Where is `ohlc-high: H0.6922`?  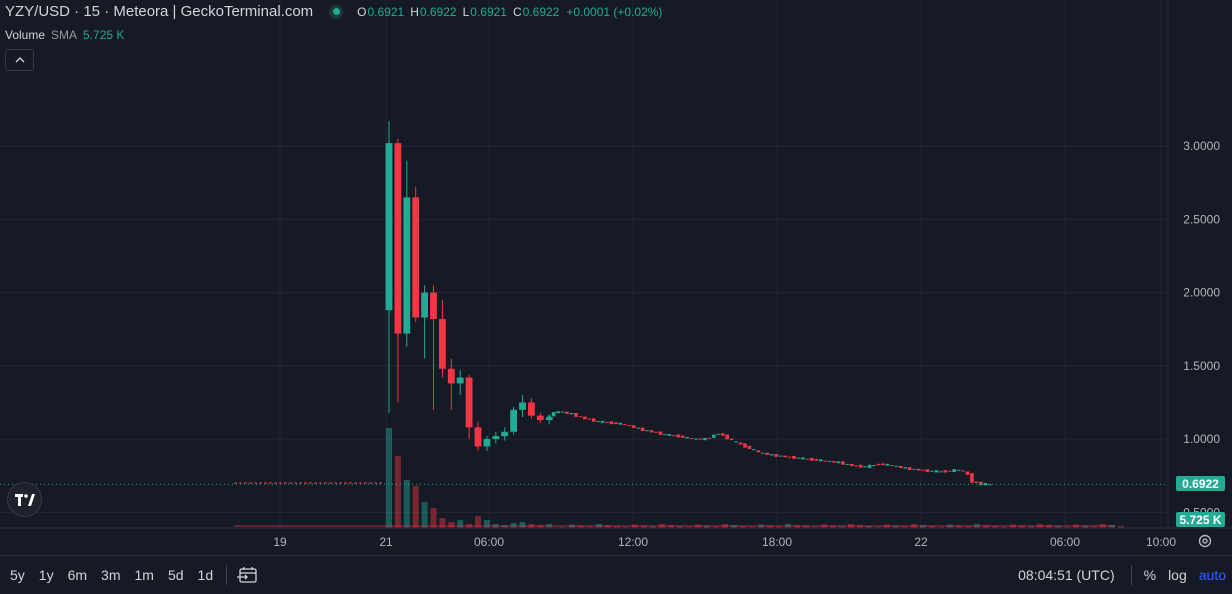
ohlc-high: H0.6922 is located at coordinates (433, 11).